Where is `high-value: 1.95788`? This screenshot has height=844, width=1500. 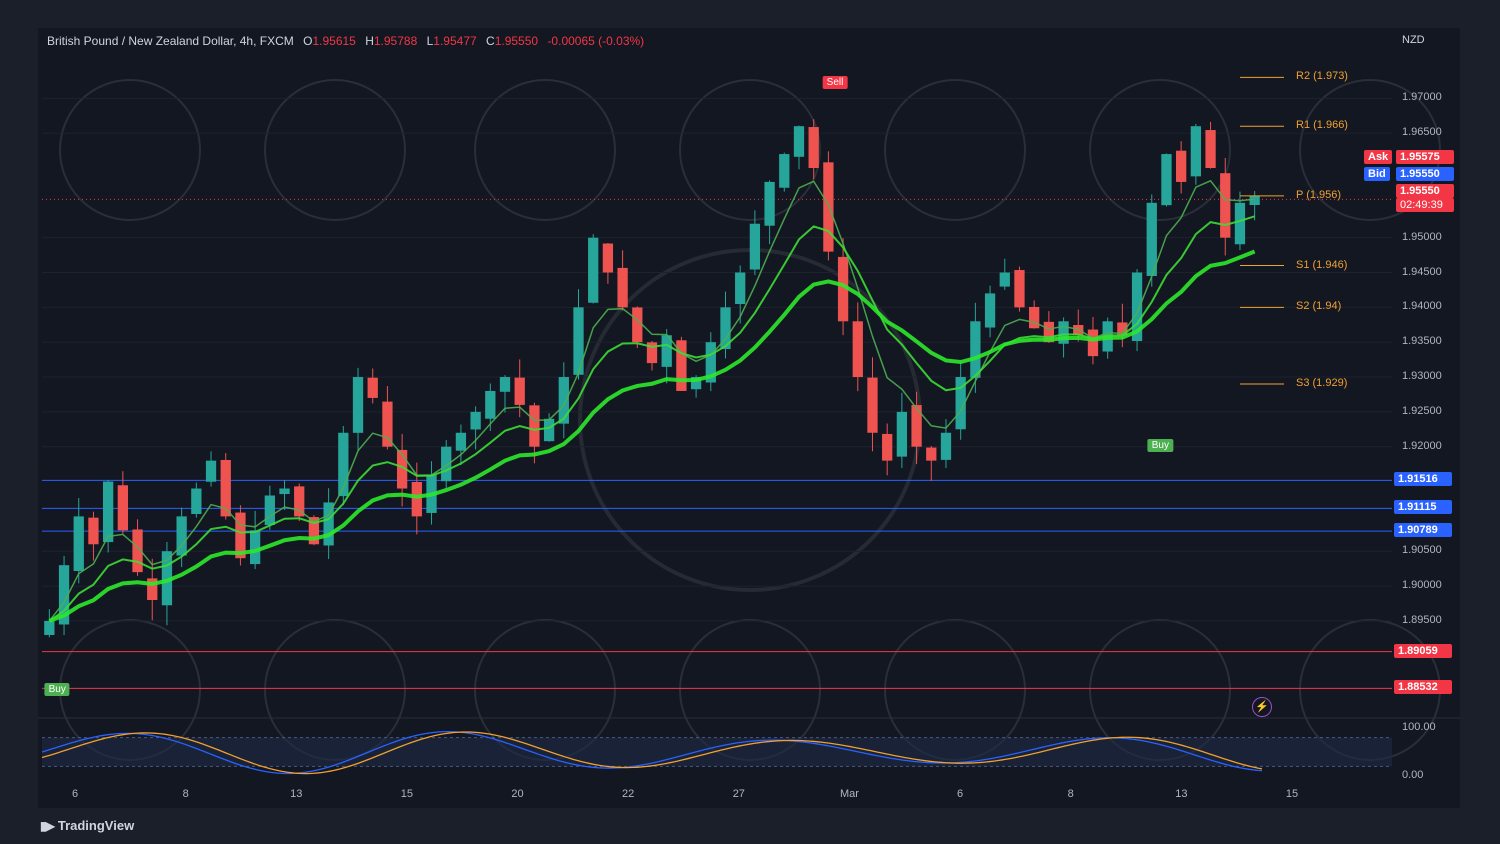
high-value: 1.95788 is located at coordinates (395, 41).